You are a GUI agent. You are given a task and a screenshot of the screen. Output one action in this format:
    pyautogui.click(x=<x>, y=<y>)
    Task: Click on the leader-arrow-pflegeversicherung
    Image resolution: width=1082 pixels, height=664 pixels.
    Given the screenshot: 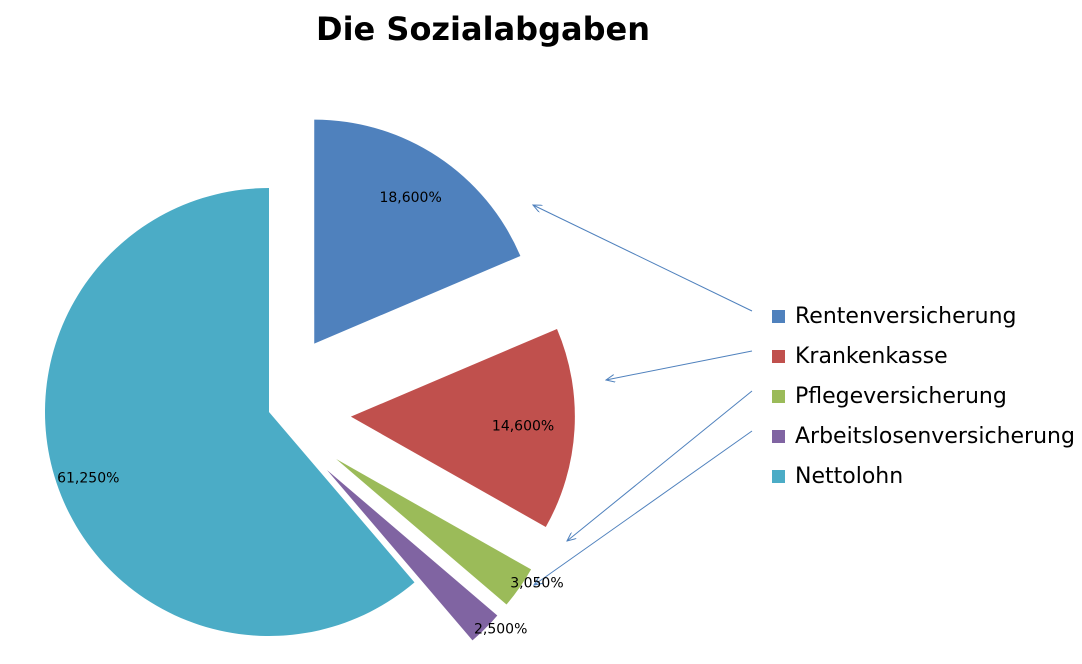 What is the action you would take?
    pyautogui.click(x=660, y=465)
    